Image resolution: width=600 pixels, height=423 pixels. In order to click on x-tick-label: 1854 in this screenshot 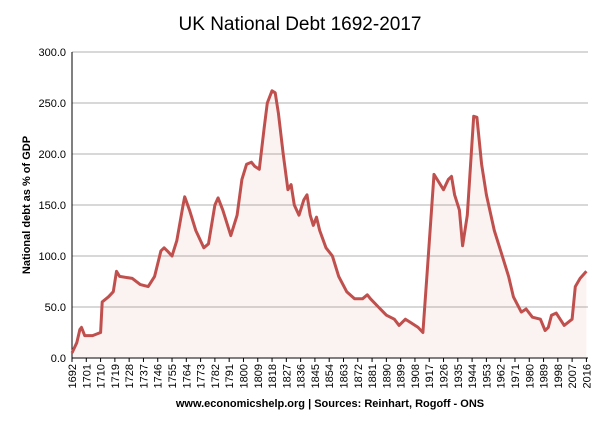, I will do `click(330, 376)`.